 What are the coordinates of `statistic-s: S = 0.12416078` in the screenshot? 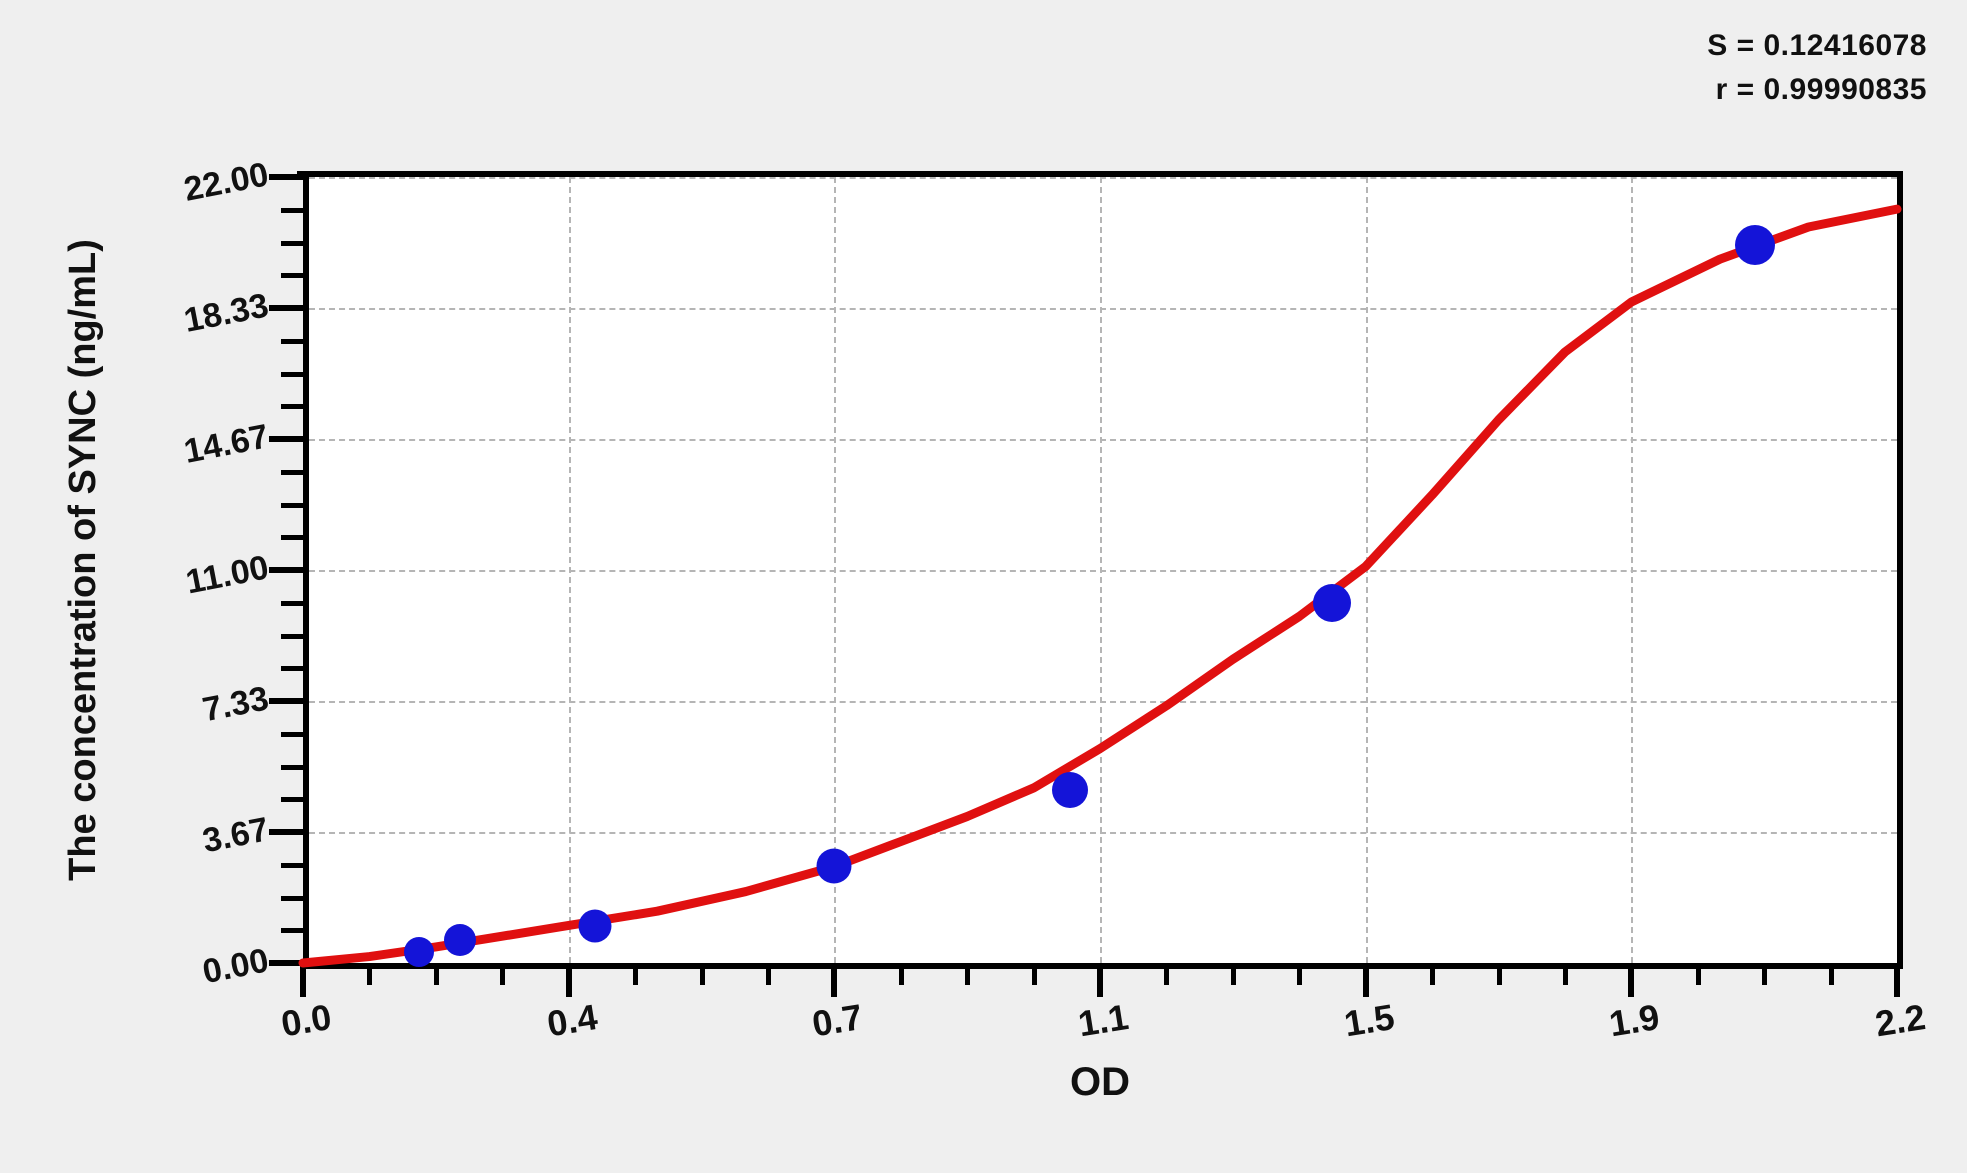 It's located at (1817, 45).